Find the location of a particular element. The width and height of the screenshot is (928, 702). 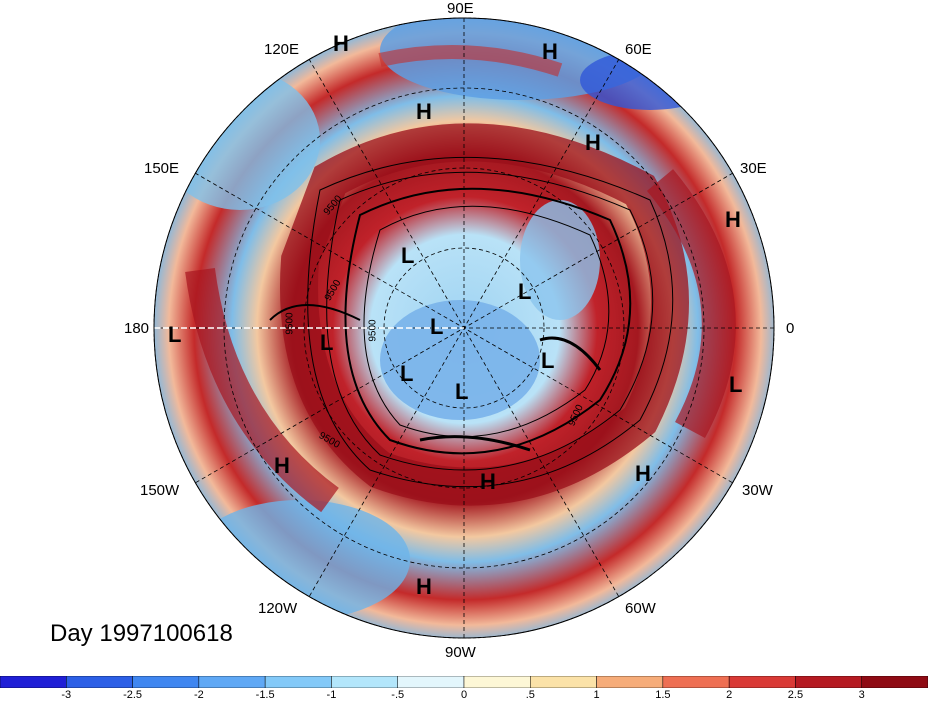

colorbar-tick-label: .5 is located at coordinates (530, 695).